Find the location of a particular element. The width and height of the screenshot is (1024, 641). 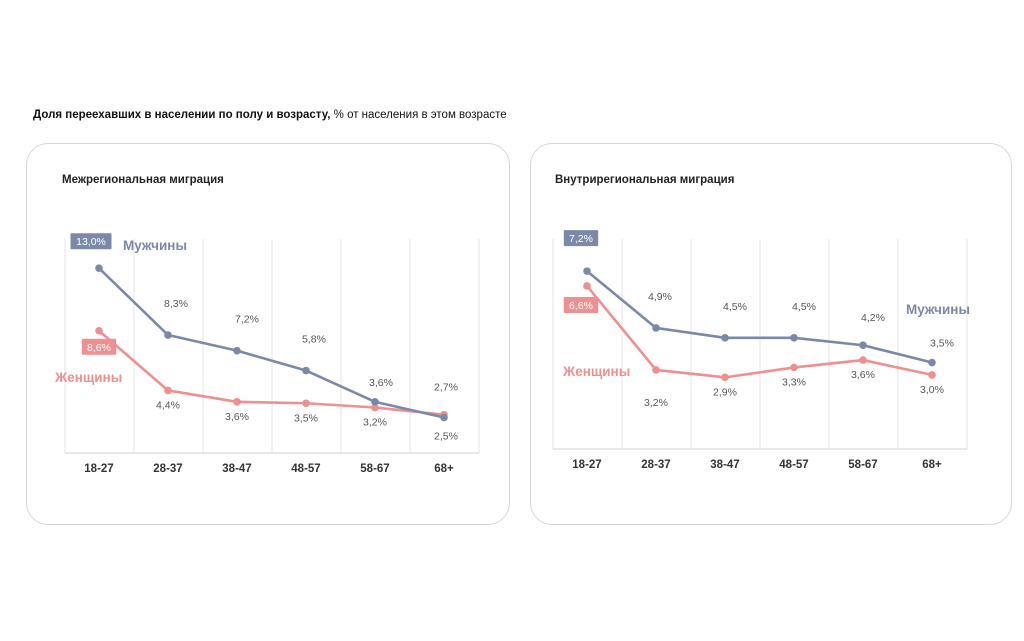

chart-title: Внутрирегиональная миграция is located at coordinates (645, 180).